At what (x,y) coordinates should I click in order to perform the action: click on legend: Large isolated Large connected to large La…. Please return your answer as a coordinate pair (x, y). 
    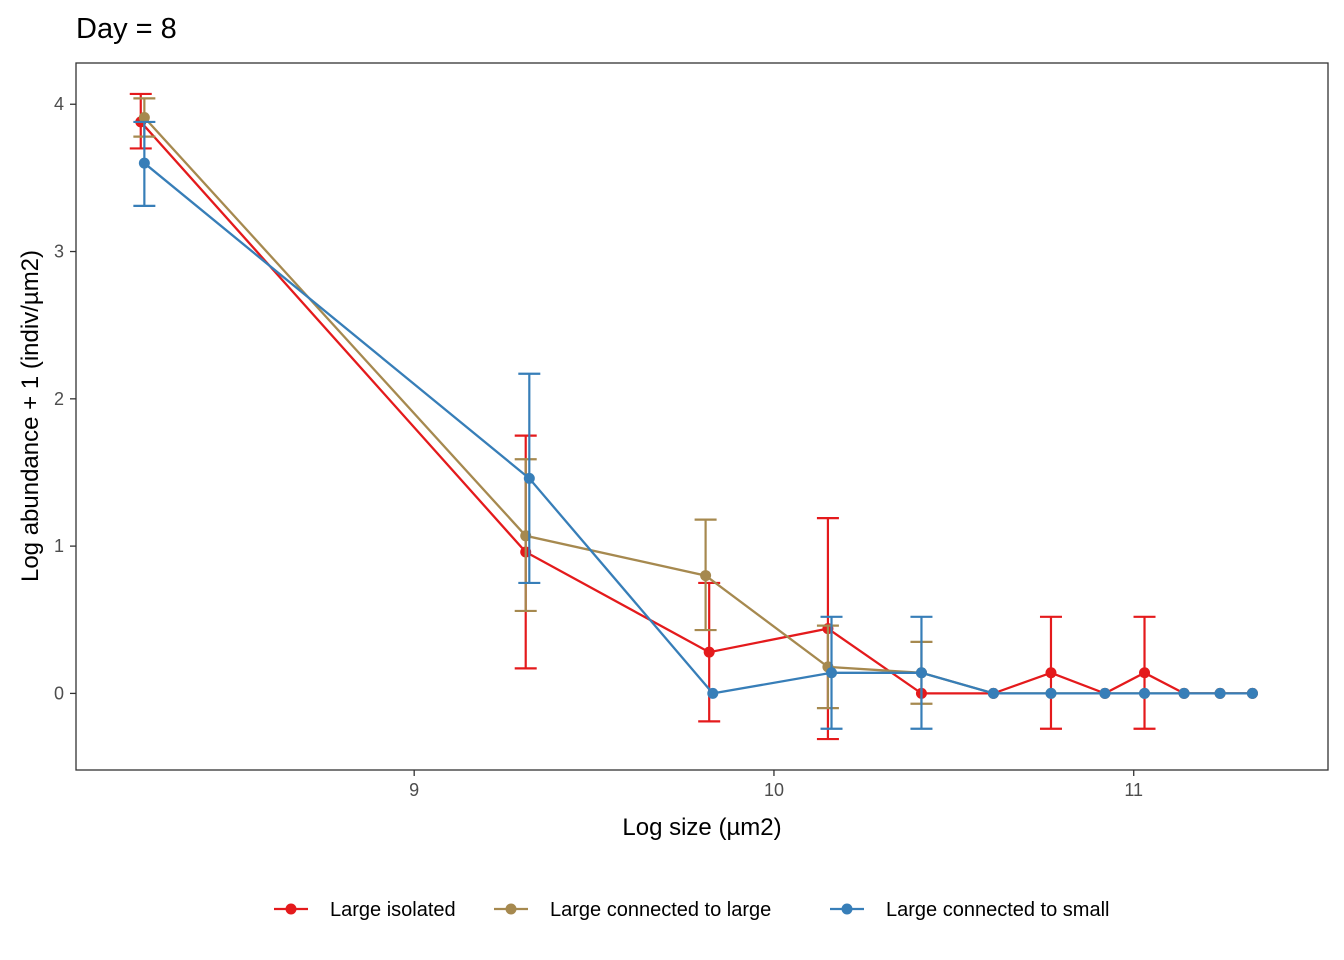
    Looking at the image, I should click on (691, 910).